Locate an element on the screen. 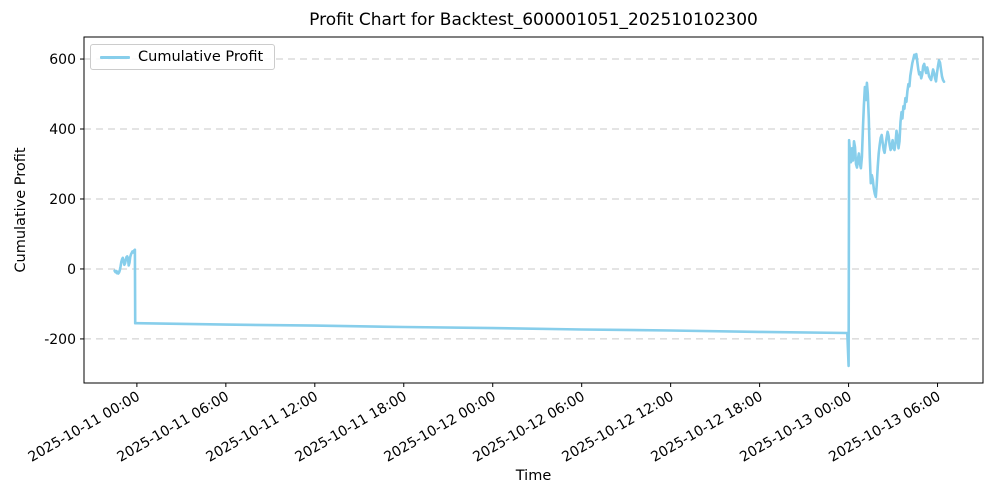  y-axis-label: Cumulative Profit is located at coordinates (21, 210).